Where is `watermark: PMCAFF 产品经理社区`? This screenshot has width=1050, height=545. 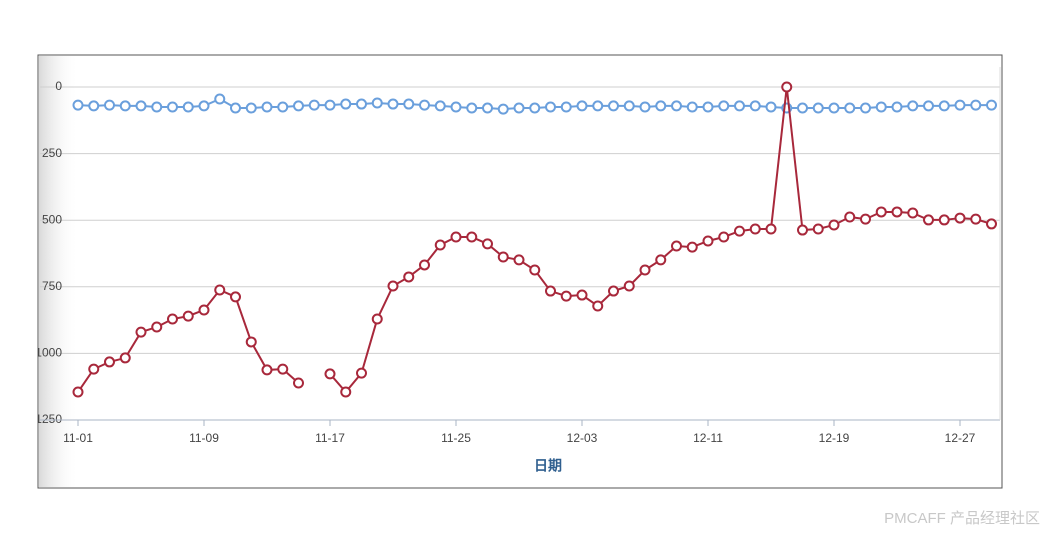
watermark: PMCAFF 产品经理社区 is located at coordinates (962, 518).